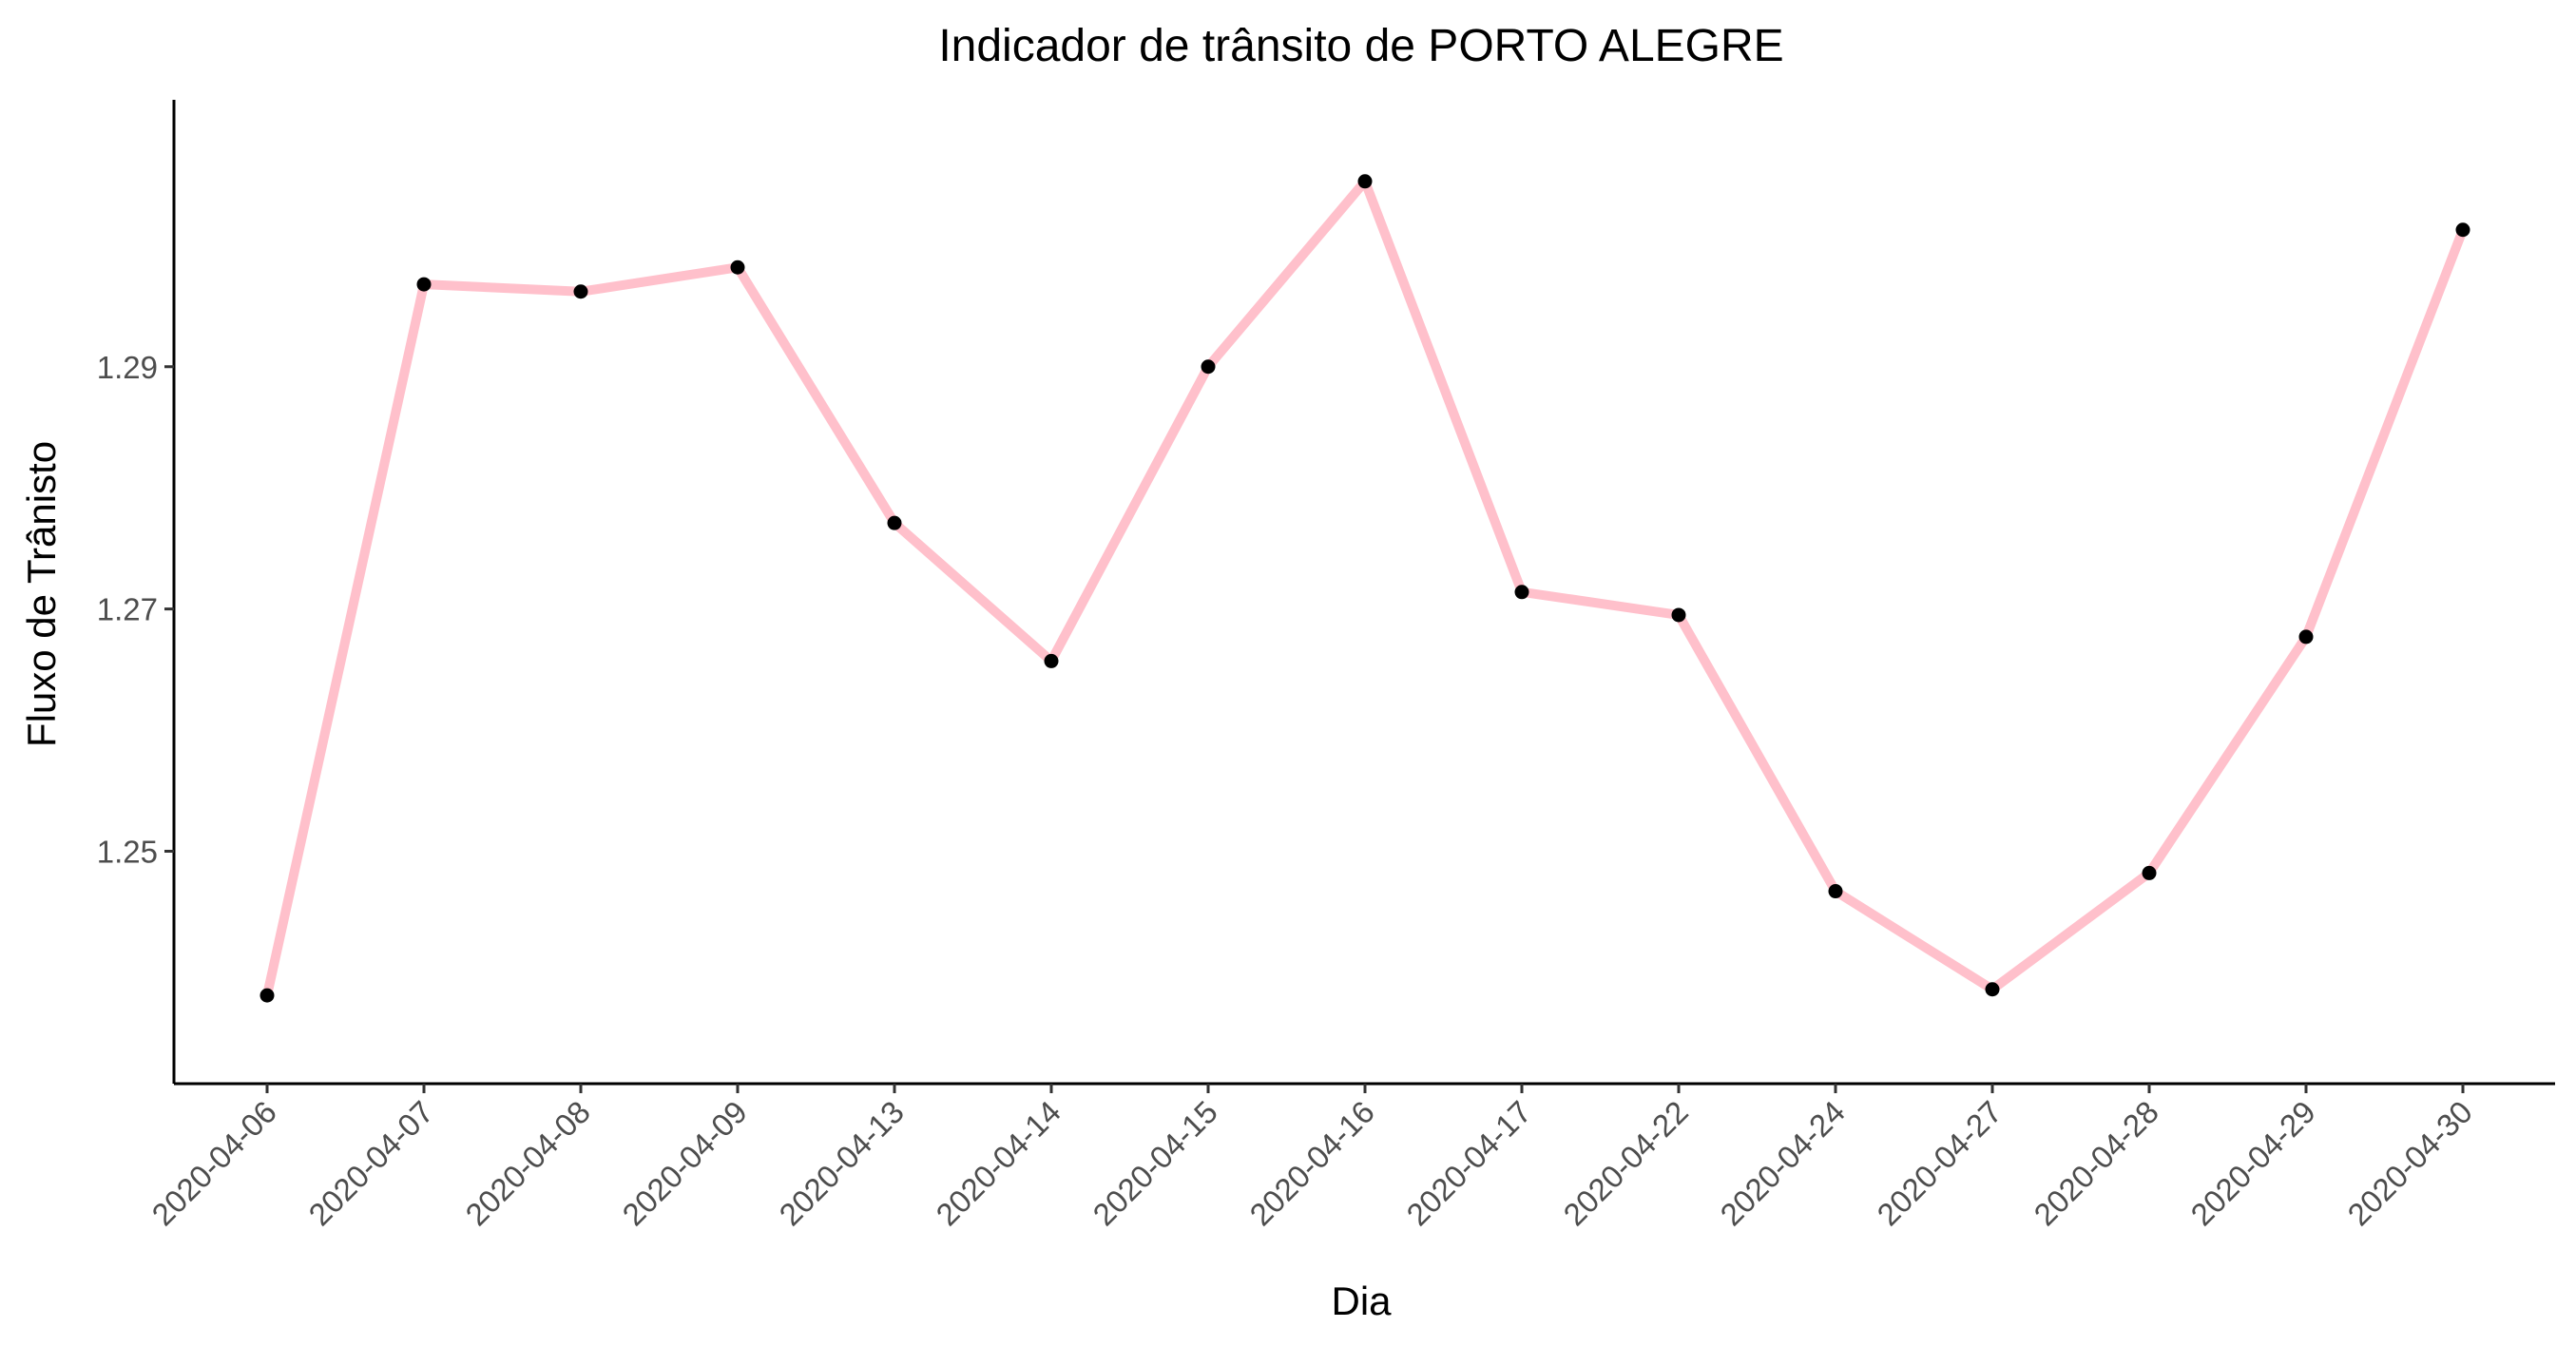 The image size is (2576, 1347). What do you see at coordinates (214, 1163) in the screenshot?
I see `x-tick-label: 2020-04-06` at bounding box center [214, 1163].